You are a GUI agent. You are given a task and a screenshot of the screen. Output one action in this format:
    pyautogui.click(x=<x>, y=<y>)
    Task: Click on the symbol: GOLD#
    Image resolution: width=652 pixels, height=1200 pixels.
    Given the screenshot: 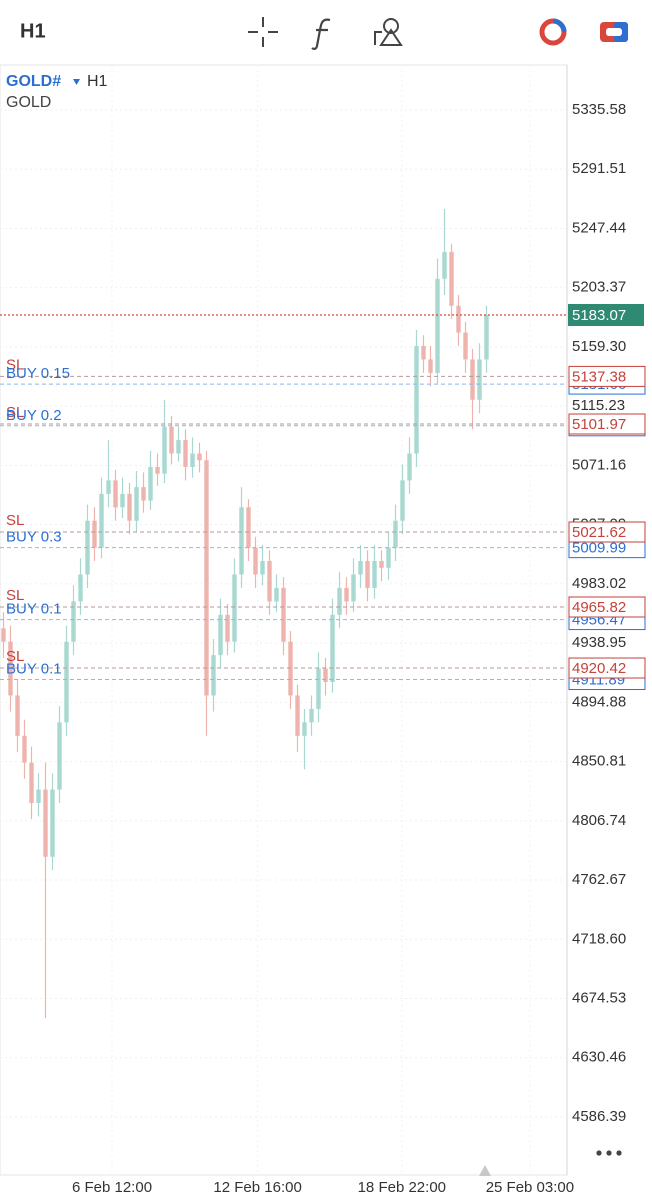 What is the action you would take?
    pyautogui.click(x=33, y=81)
    